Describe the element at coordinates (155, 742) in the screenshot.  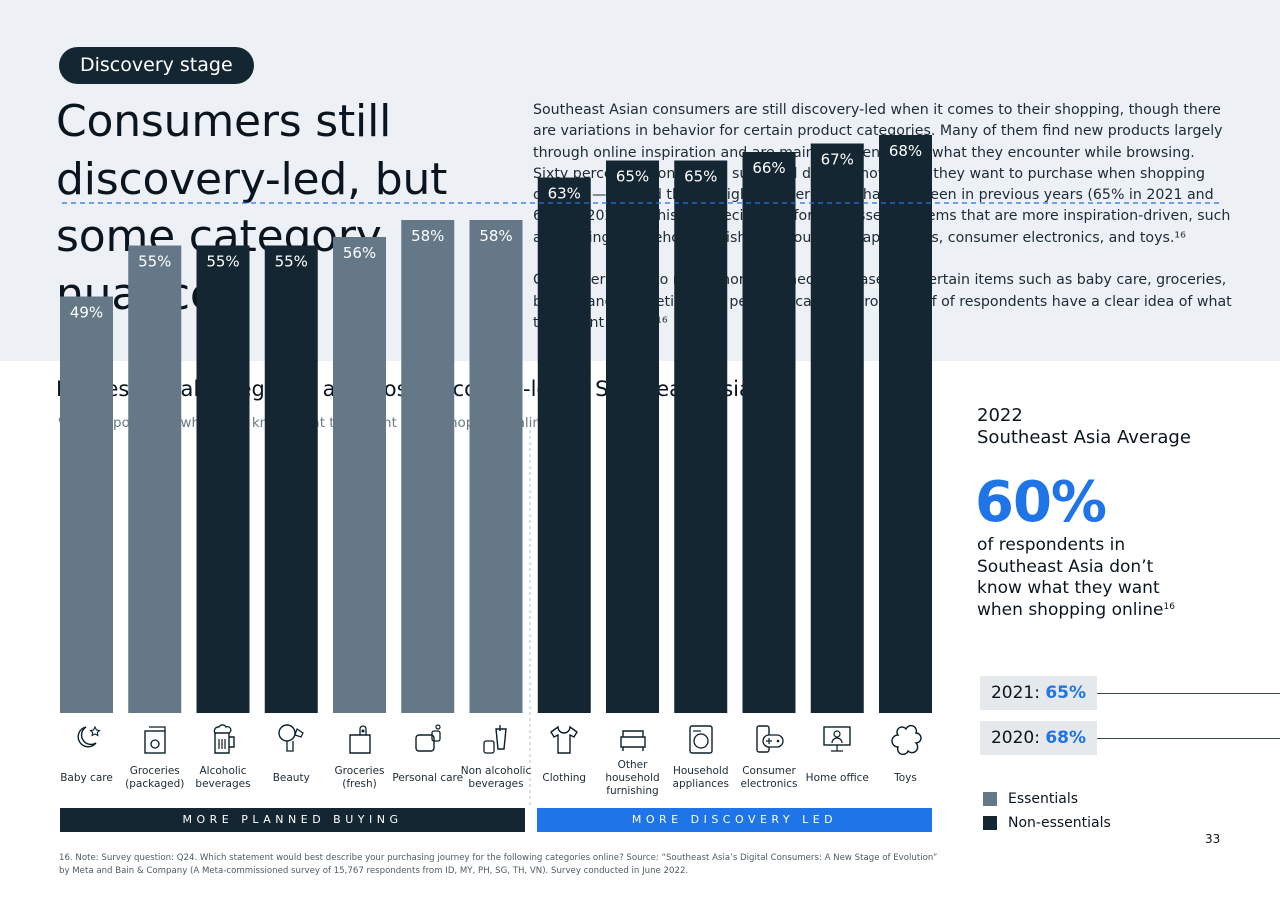
I see `groceries-packaged-icon` at that location.